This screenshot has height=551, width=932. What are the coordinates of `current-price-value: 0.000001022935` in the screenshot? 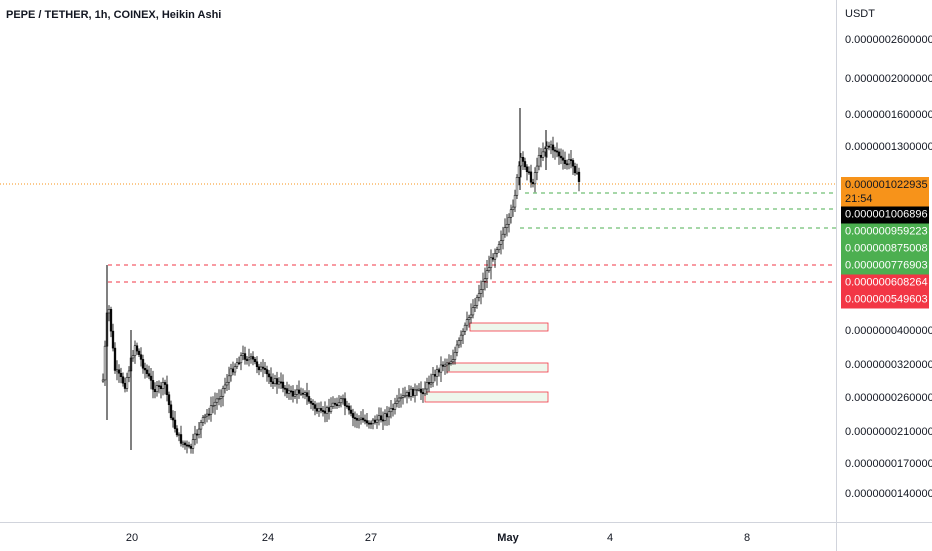 It's located at (886, 185).